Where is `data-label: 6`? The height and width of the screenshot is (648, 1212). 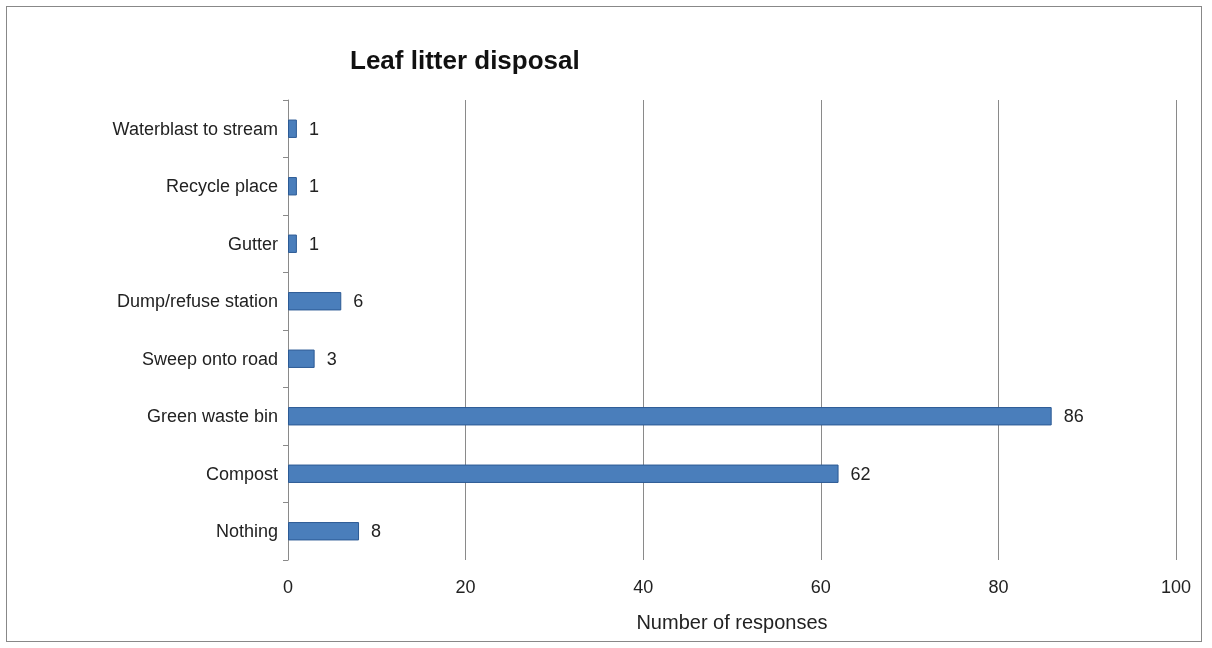
data-label: 6 is located at coordinates (358, 301).